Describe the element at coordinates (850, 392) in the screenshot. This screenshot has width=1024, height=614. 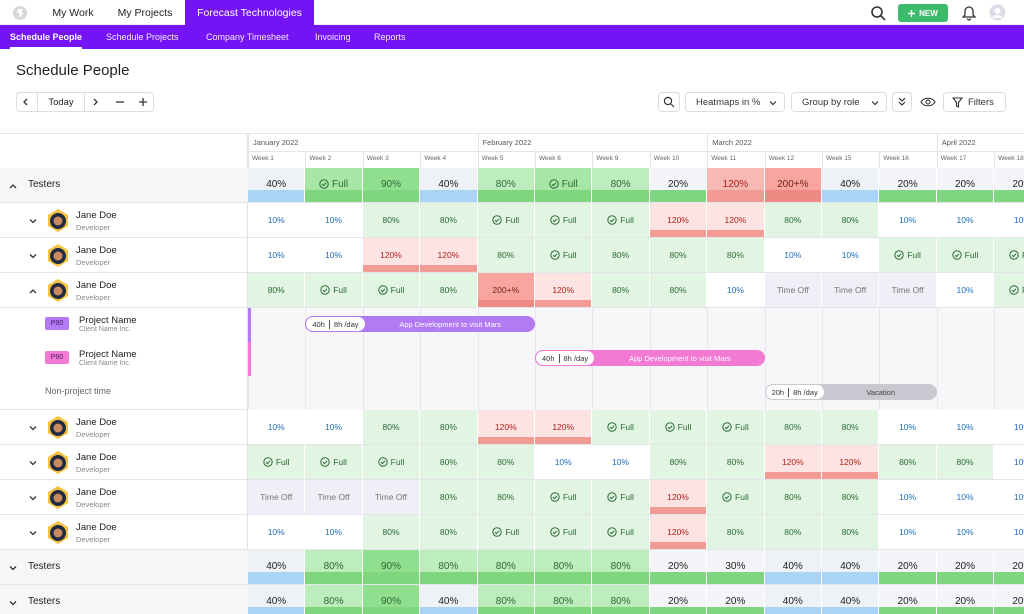
I see `allocation-bar: 20h 8h /day Vacation` at that location.